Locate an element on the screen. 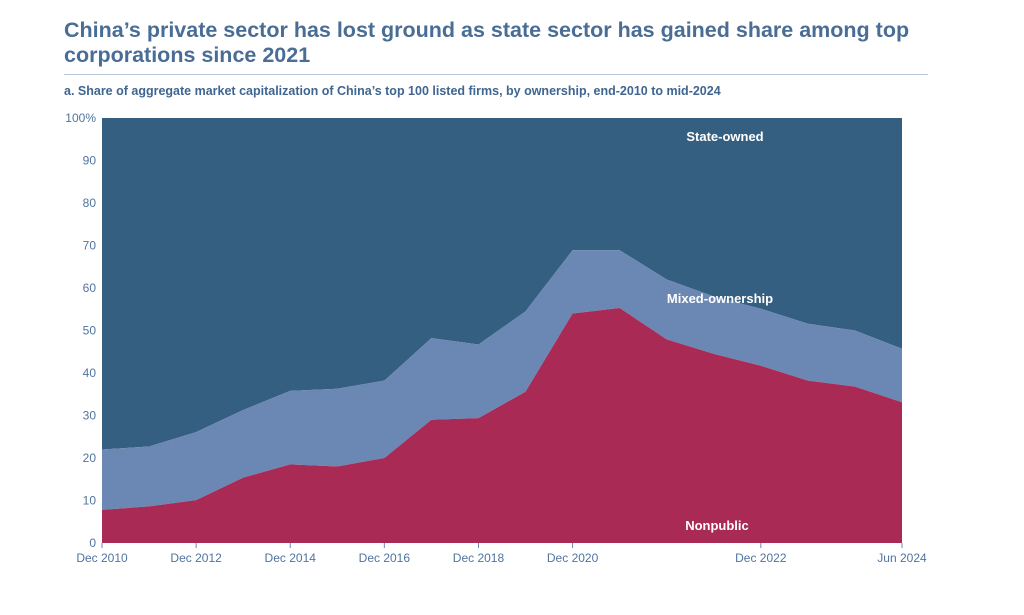 The image size is (1024, 615). title-divider is located at coordinates (496, 74).